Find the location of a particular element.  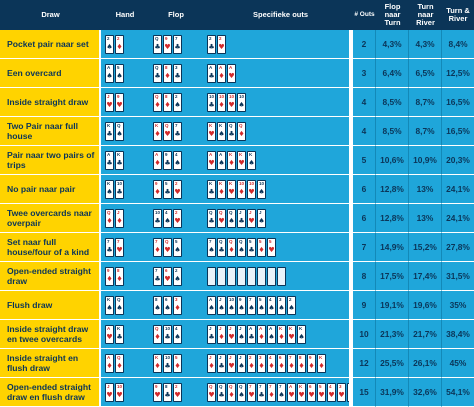

specific-outs-cards: Q♥Q♣Q♦Q♠7♥7♣7♦7♠A♥K♥6♥5♥4♥3♥J♥ is located at coordinates (278, 392).